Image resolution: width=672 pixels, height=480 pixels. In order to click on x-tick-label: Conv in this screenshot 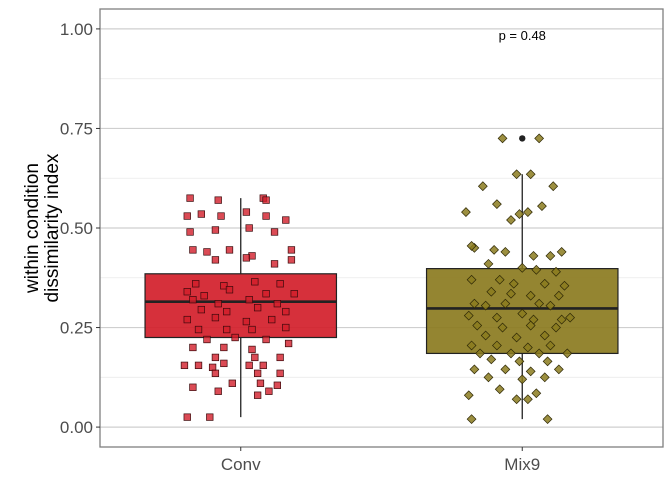, I will do `click(241, 464)`.